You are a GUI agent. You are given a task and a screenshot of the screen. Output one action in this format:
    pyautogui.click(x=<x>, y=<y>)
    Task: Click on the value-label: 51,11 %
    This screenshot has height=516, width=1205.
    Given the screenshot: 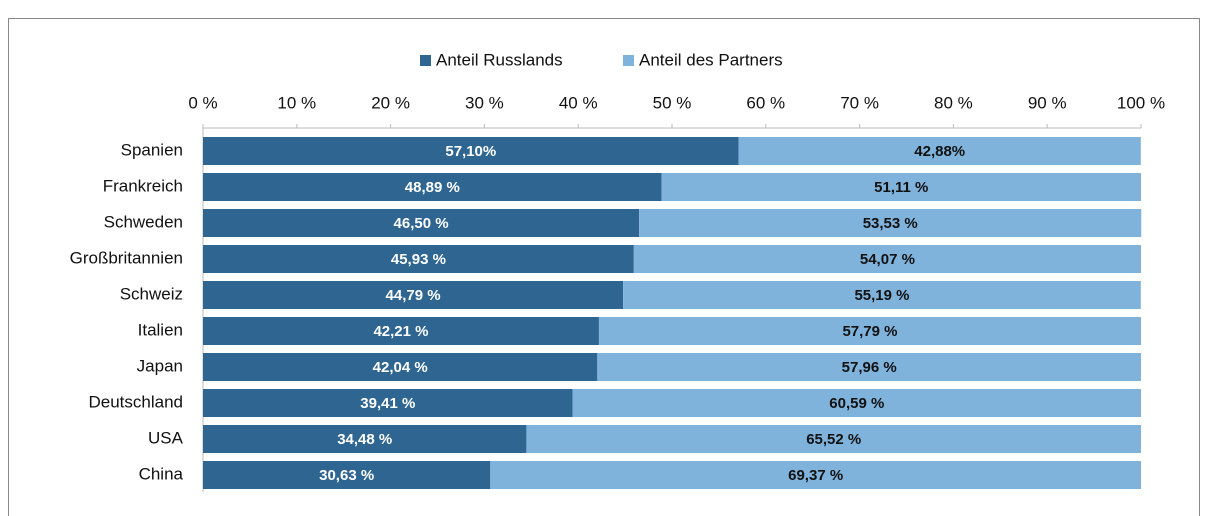 What is the action you would take?
    pyautogui.click(x=901, y=187)
    